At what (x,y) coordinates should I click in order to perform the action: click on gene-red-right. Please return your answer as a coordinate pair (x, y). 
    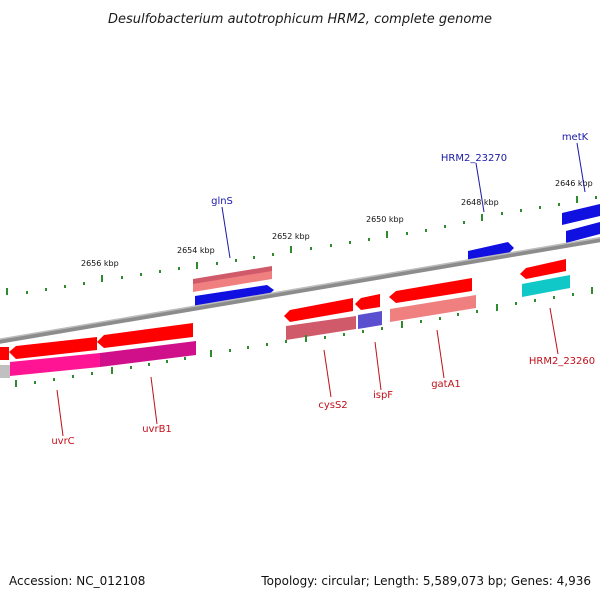
    Looking at the image, I should click on (543, 269).